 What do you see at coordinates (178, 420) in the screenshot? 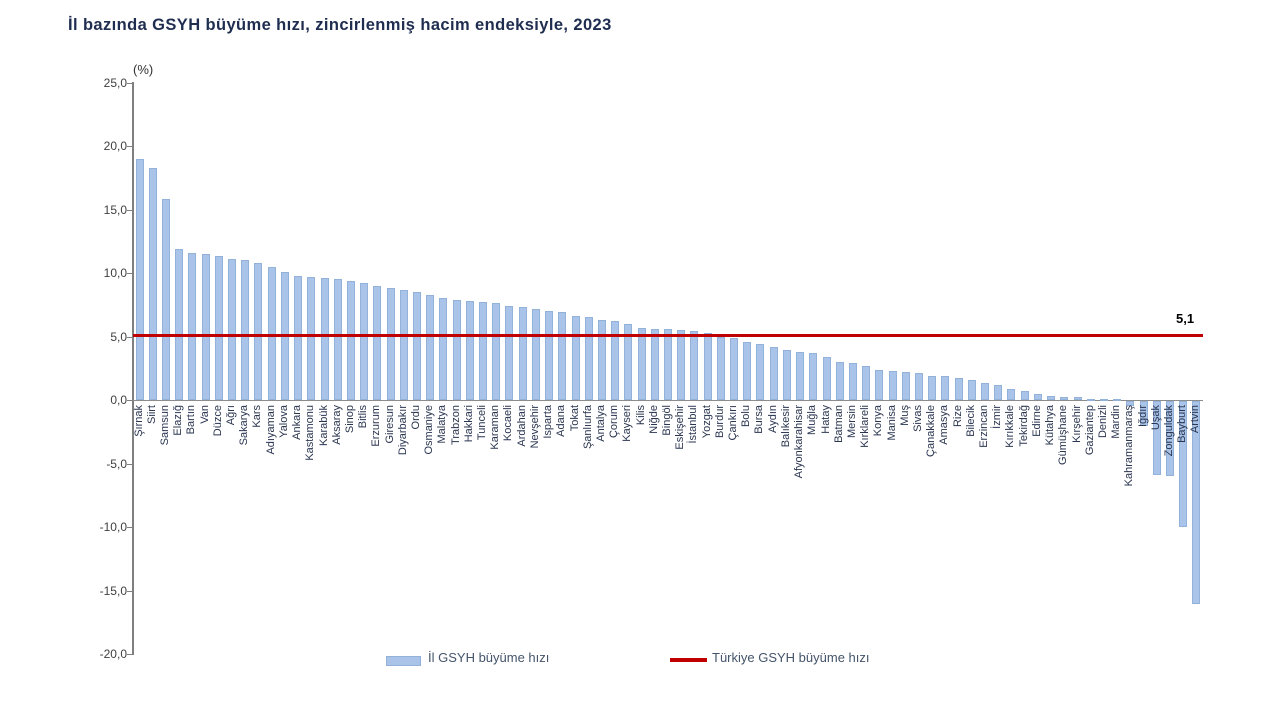
I see `x-label-Elazığ: Elazığ` at bounding box center [178, 420].